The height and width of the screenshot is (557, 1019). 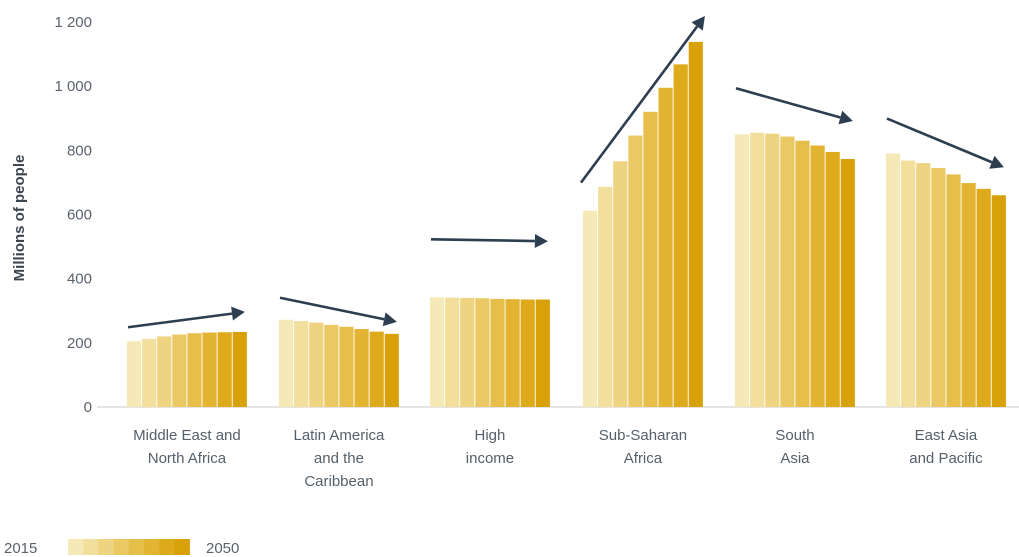 What do you see at coordinates (946, 447) in the screenshot?
I see `category-label: East Asia and Pacific` at bounding box center [946, 447].